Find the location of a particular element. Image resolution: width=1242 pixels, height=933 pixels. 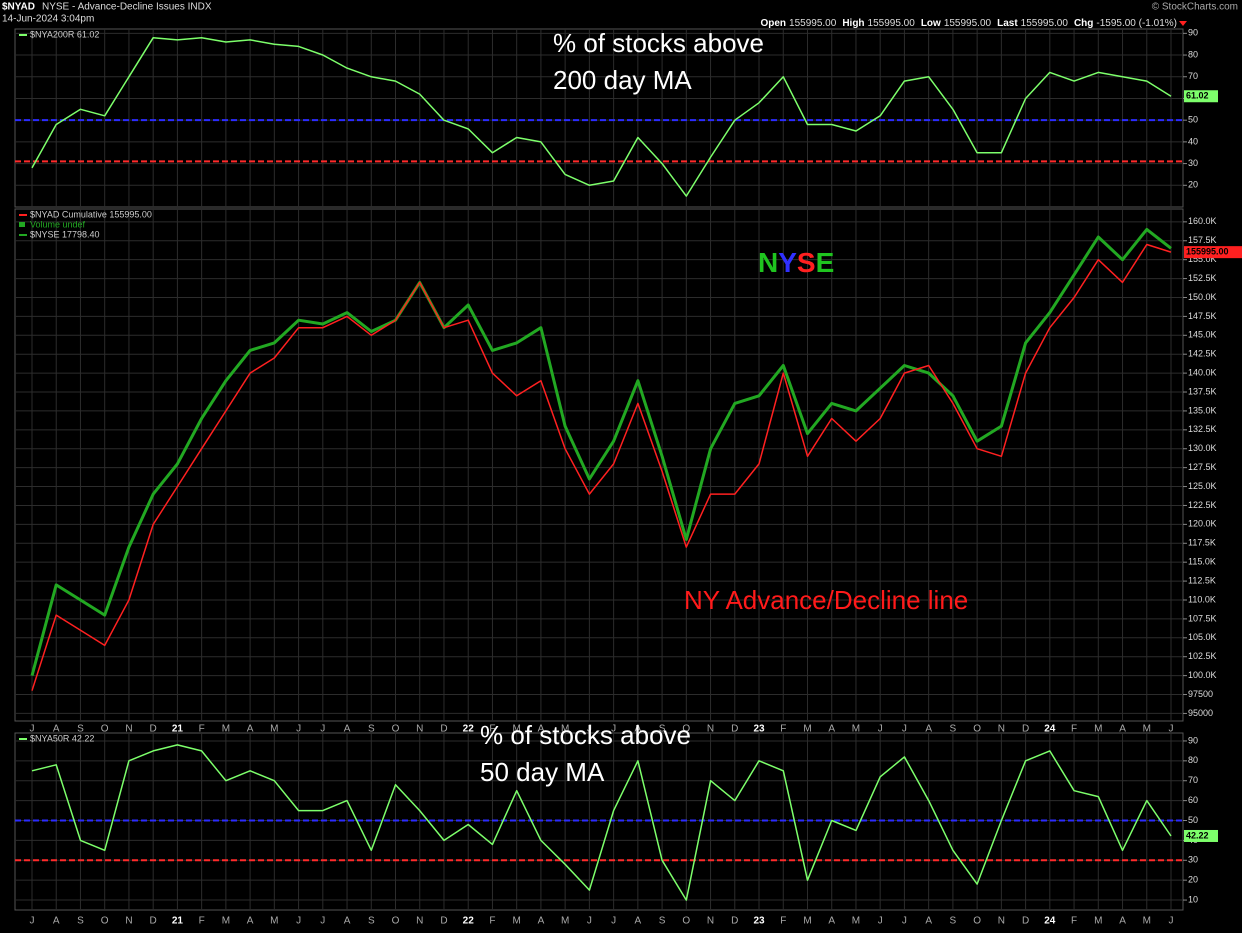

last-value-label: 42.22 is located at coordinates (1197, 835).